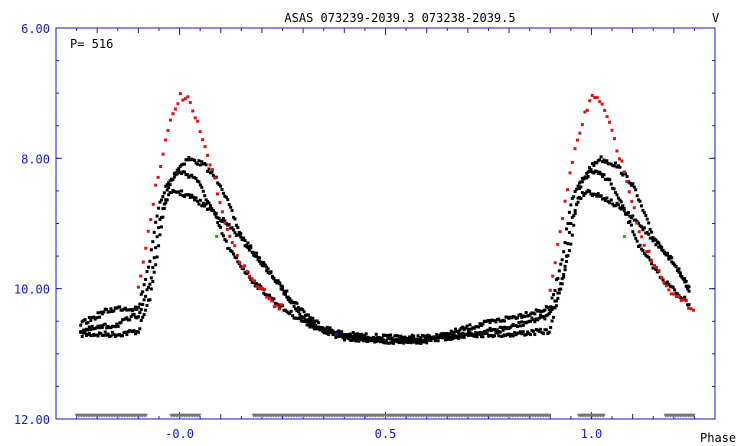  I want to click on period-annotation: P= 516, so click(91, 44).